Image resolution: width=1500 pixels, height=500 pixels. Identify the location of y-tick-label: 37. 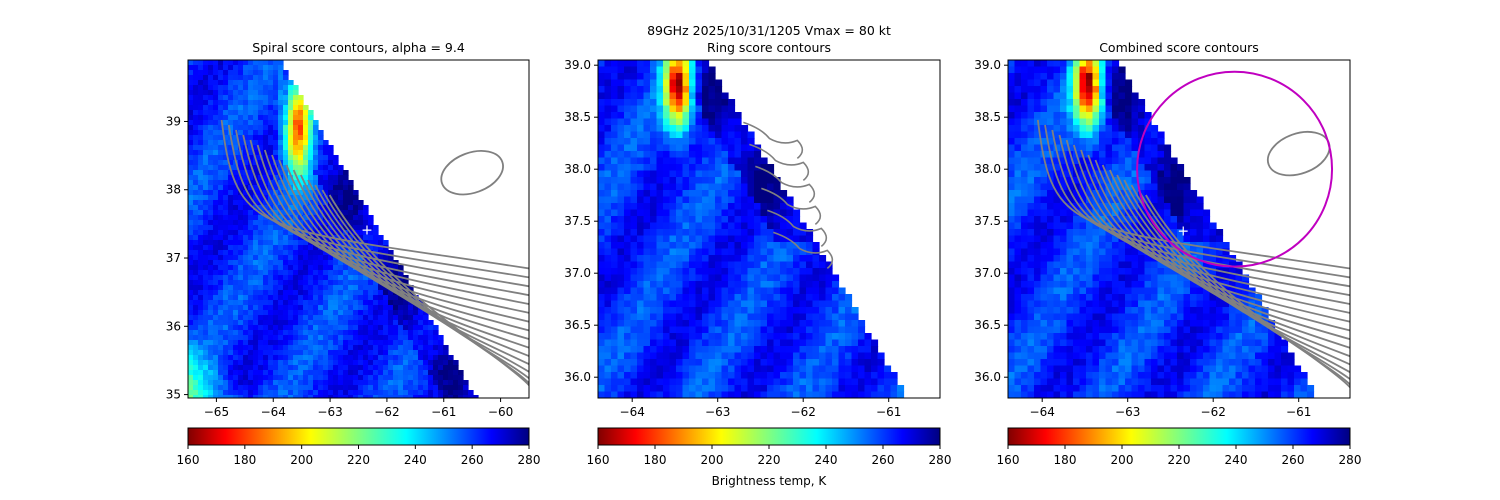
(173, 258).